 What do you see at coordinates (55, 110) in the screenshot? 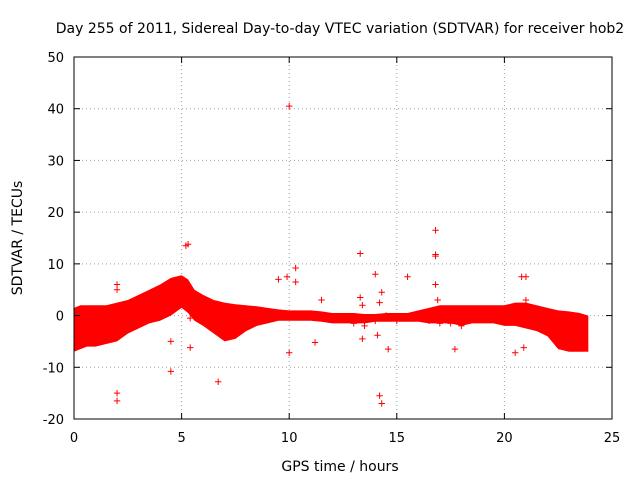
I see `y-tick-label: 40` at bounding box center [55, 110].